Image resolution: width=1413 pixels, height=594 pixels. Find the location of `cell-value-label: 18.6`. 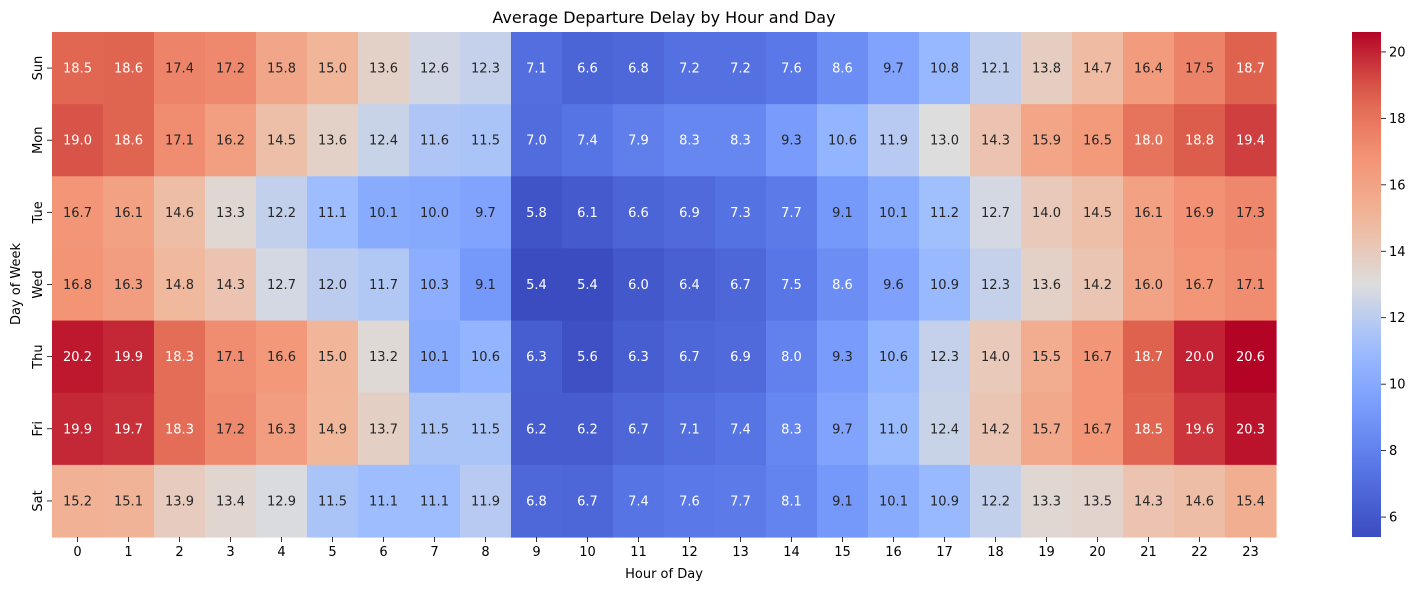

cell-value-label: 18.6 is located at coordinates (128, 141).